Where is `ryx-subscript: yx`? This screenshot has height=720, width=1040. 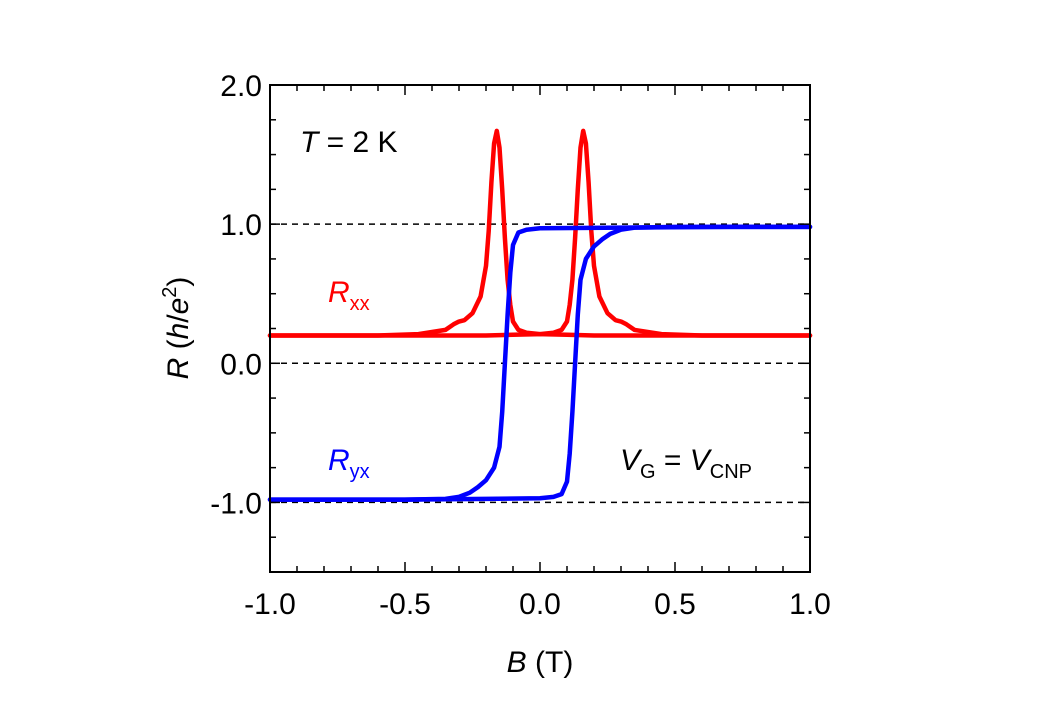
ryx-subscript: yx is located at coordinates (360, 472).